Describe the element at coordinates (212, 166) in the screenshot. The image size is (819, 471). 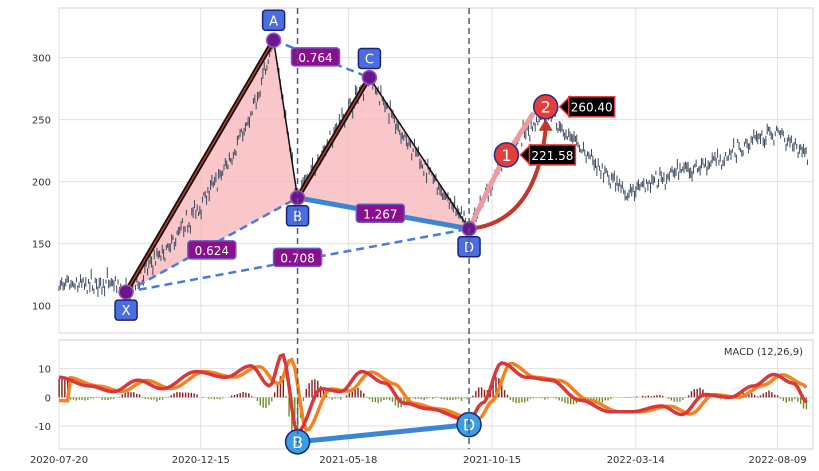
I see `xab-triangle` at that location.